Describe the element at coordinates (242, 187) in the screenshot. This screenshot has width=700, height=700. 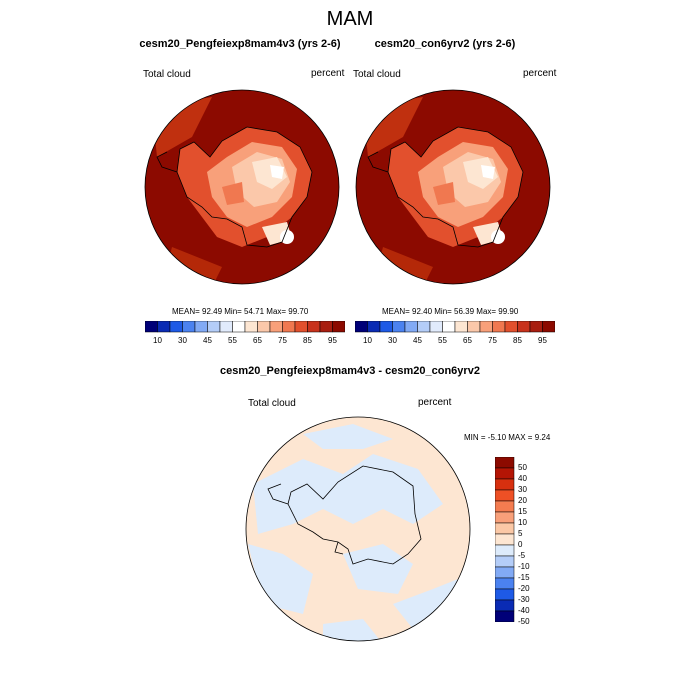
I see `panel-1-map` at that location.